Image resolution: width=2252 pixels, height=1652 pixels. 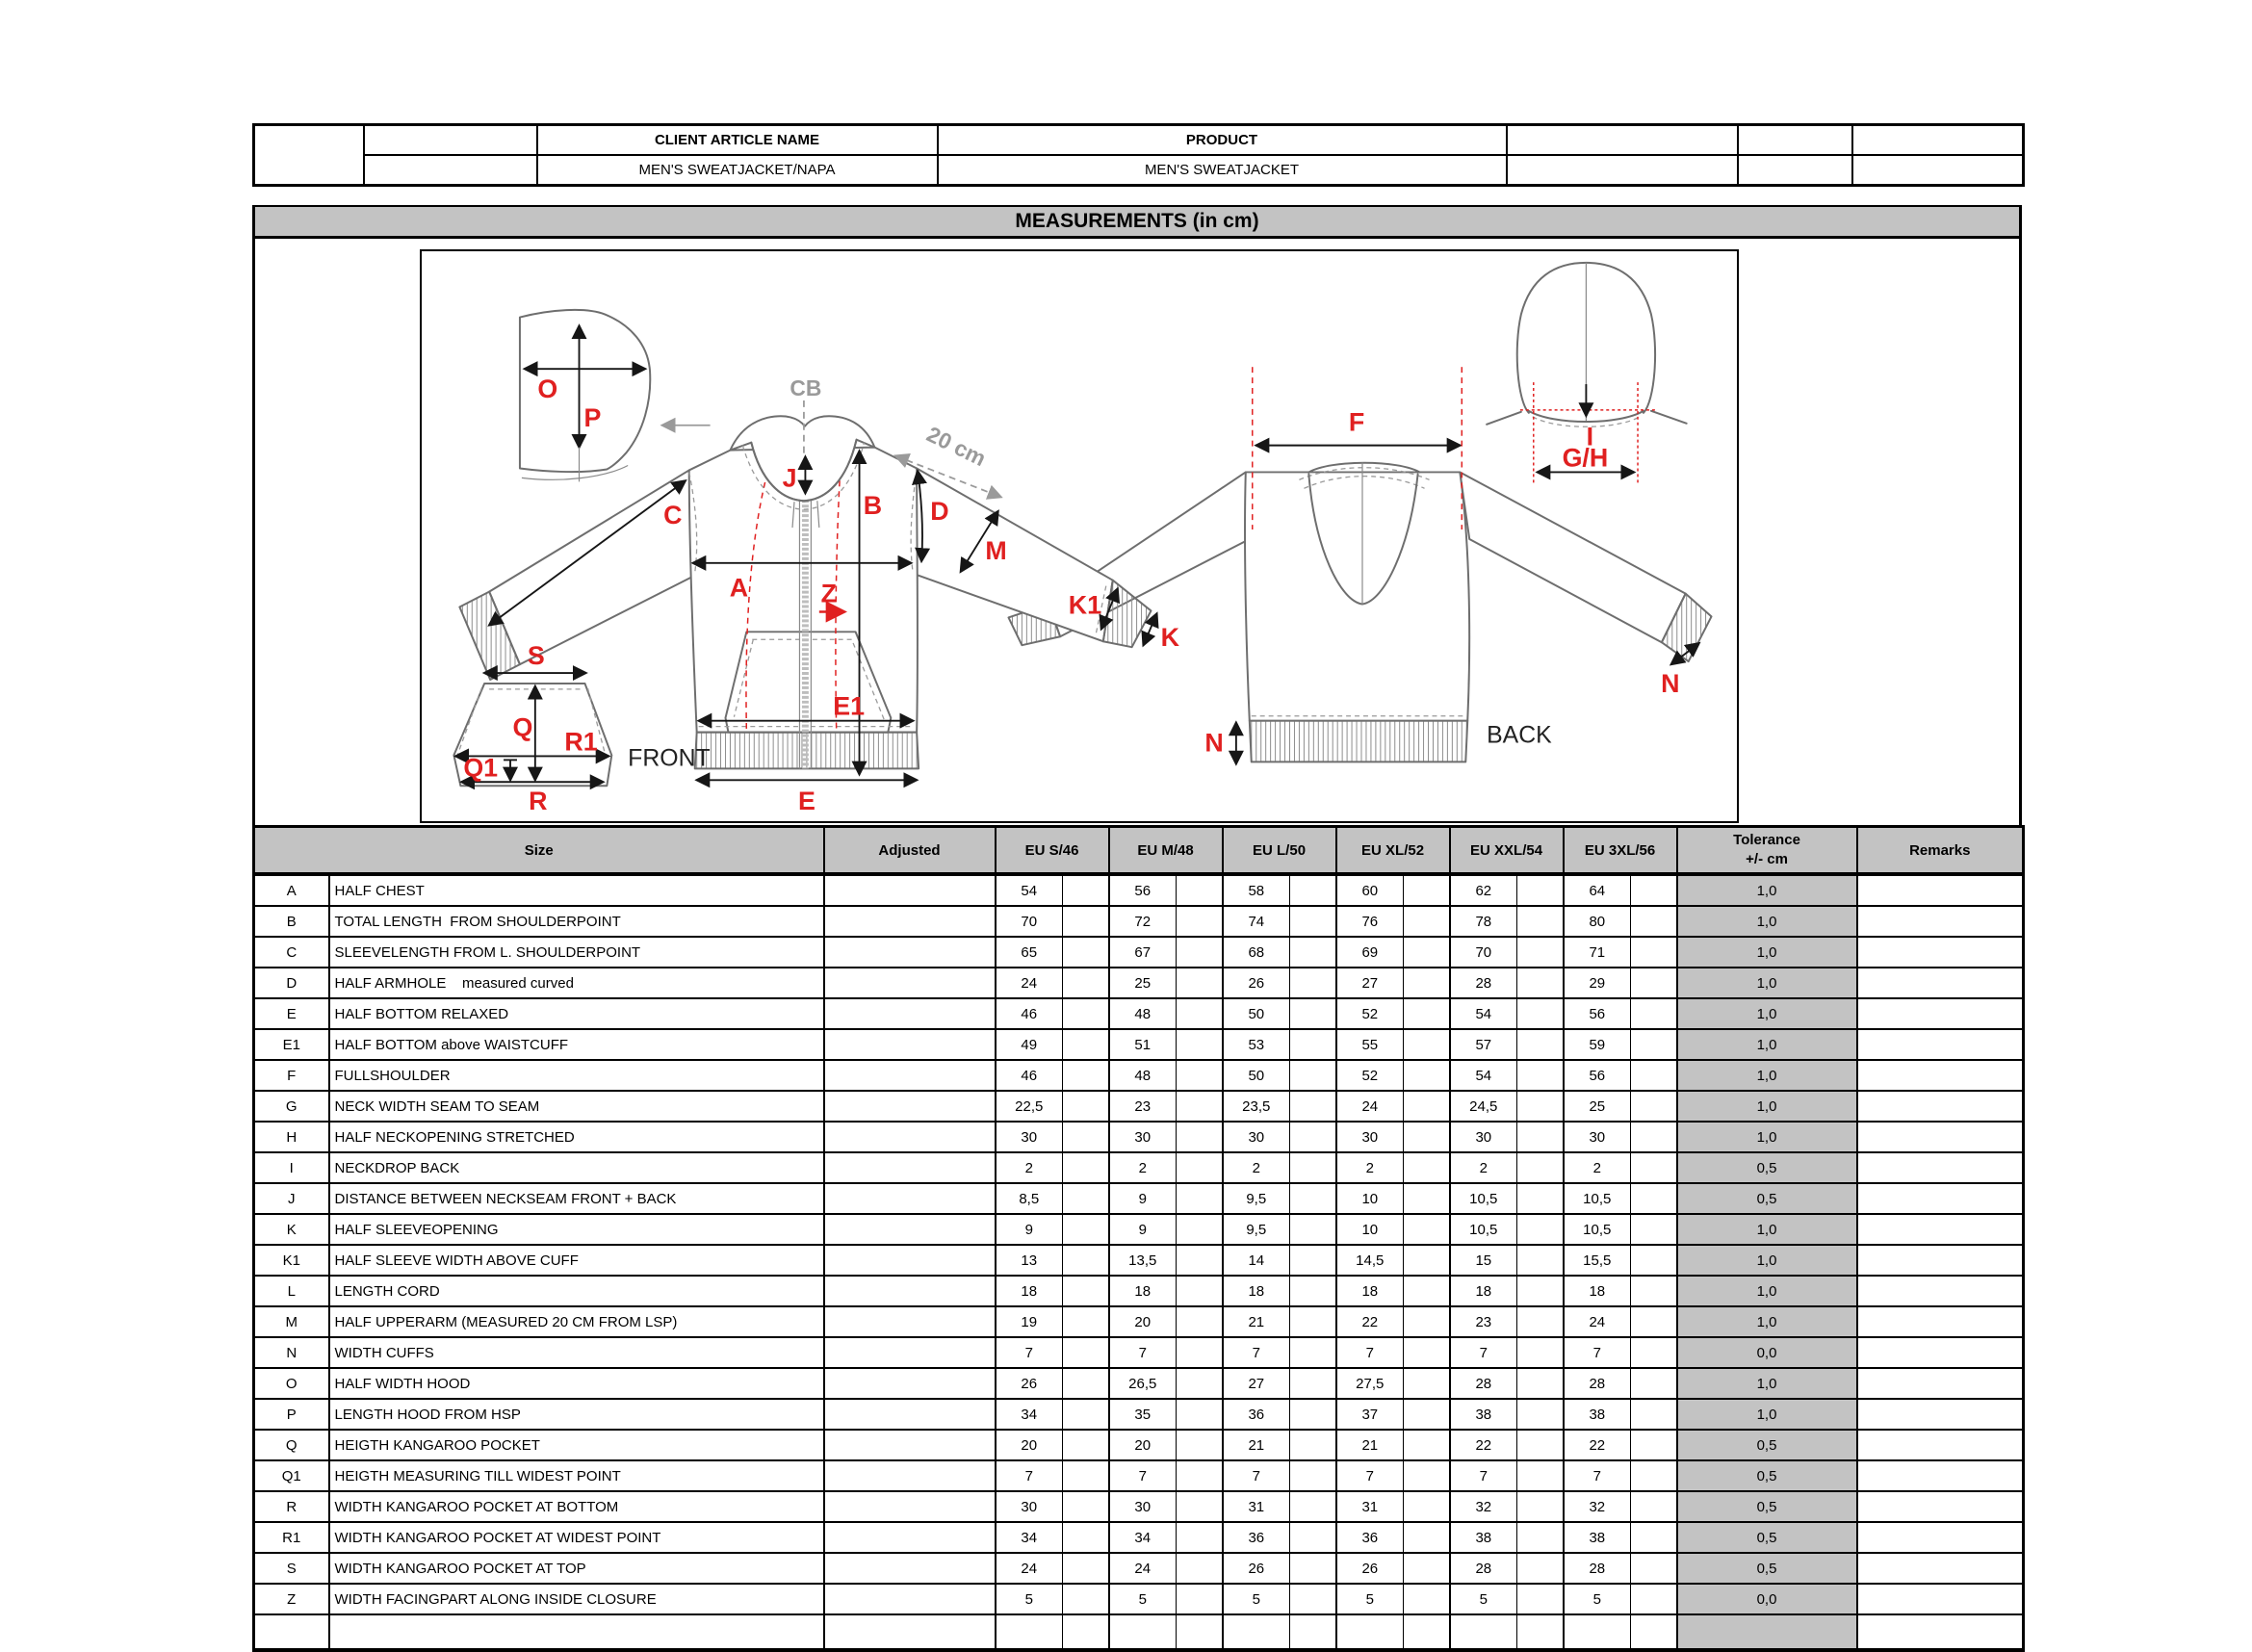 I want to click on size-value-cell: 13,5, so click(x=1143, y=1260).